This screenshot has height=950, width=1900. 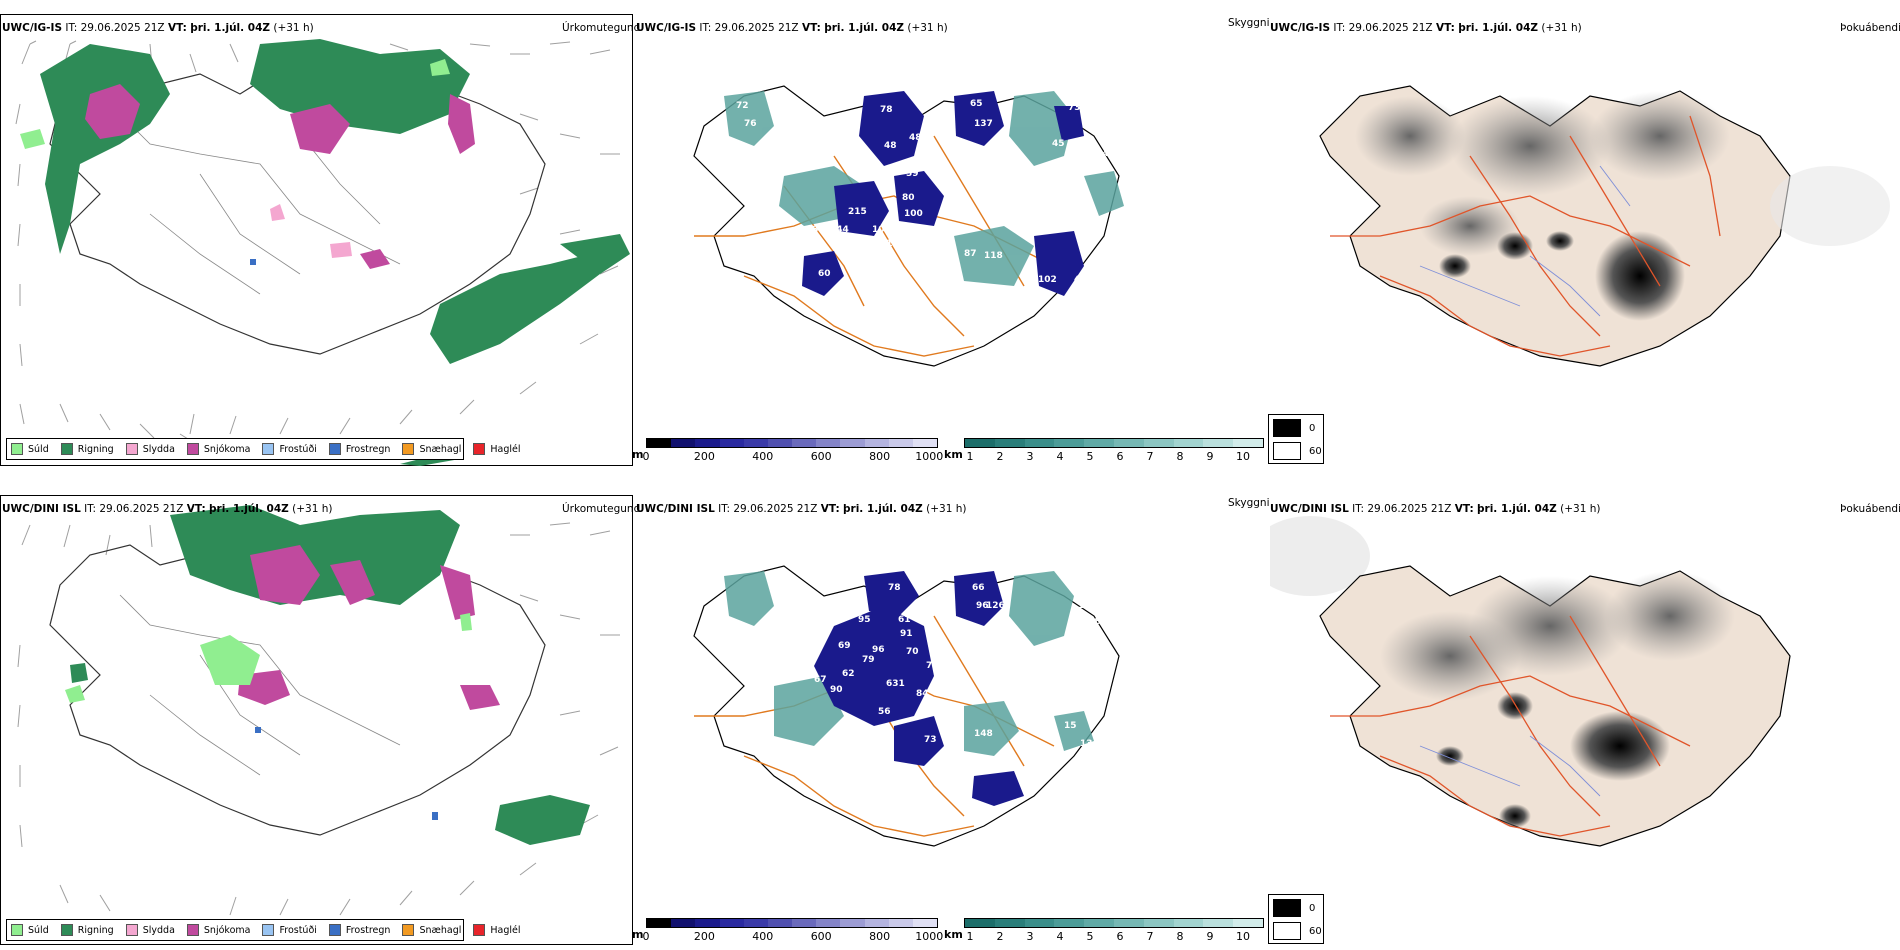 What do you see at coordinates (1585, 716) in the screenshot?
I see `fog-panel-bottom` at bounding box center [1585, 716].